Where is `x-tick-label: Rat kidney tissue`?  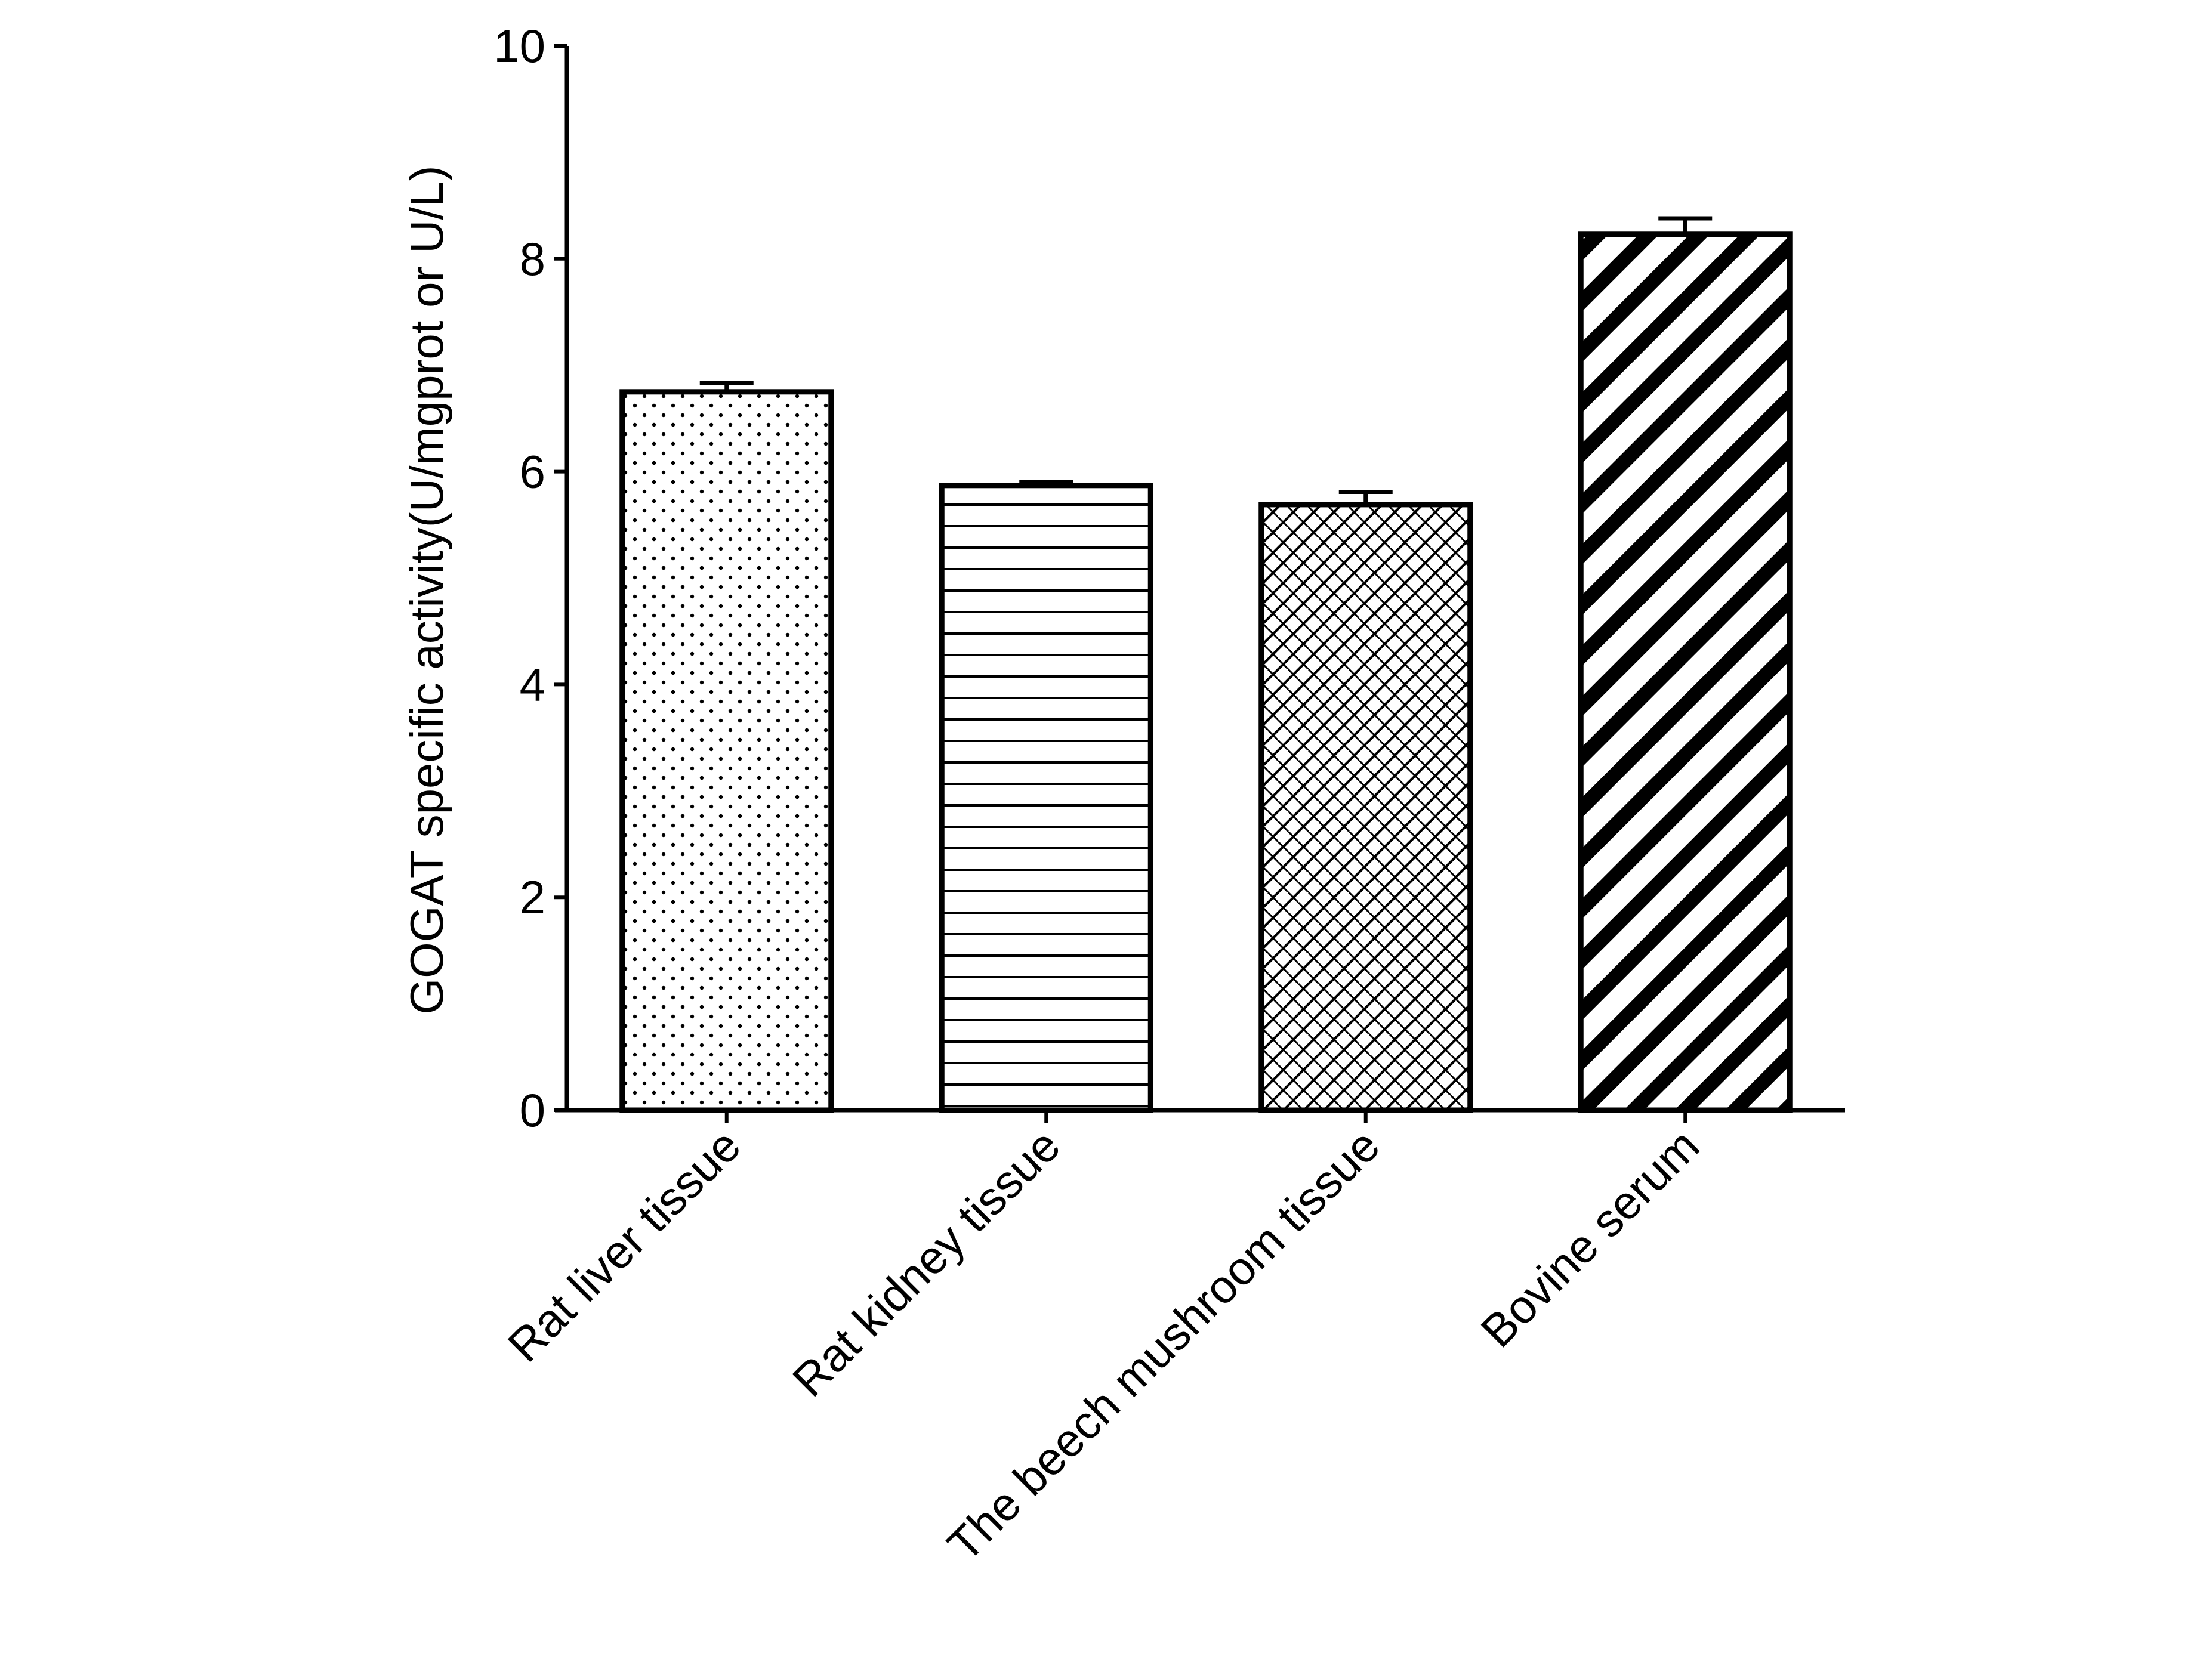 x-tick-label: Rat kidney tissue is located at coordinates (926, 1263).